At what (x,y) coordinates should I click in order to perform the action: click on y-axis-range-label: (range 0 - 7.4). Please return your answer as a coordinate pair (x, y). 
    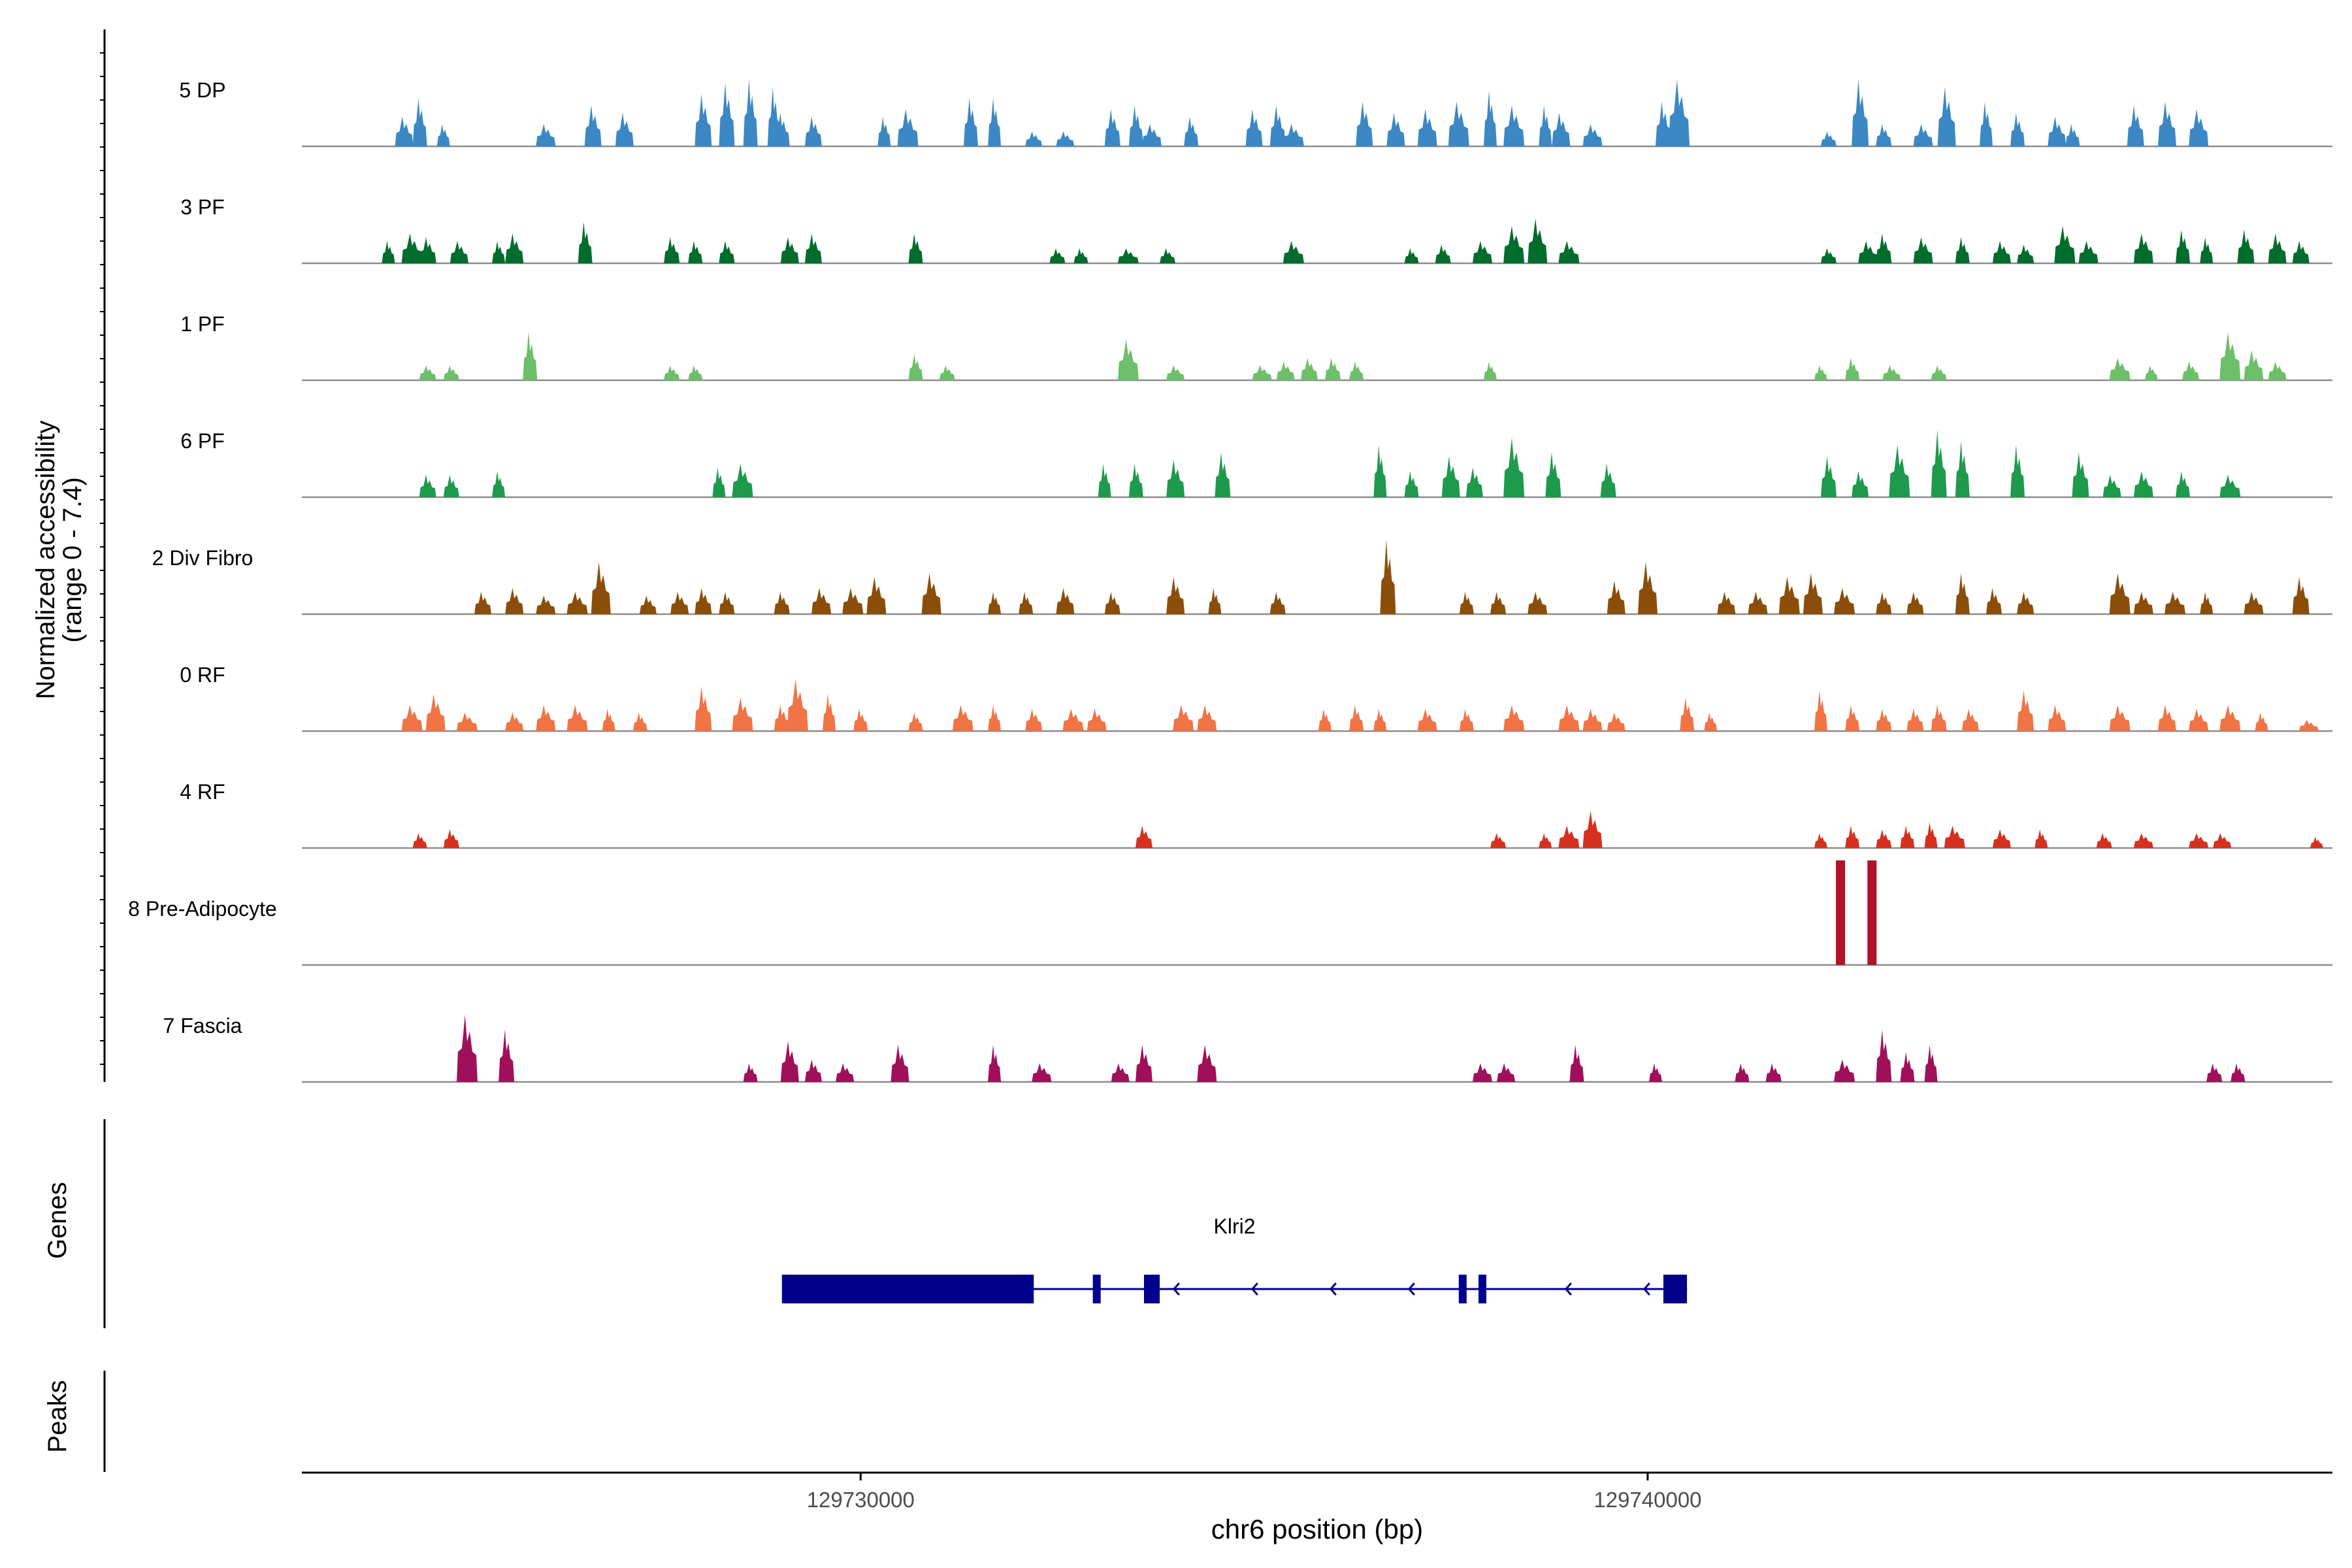
    Looking at the image, I should click on (72, 559).